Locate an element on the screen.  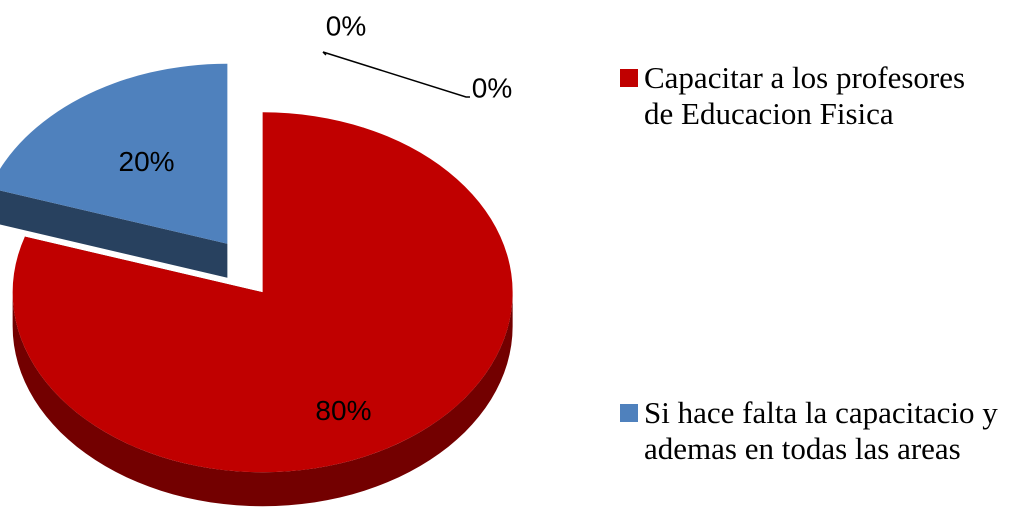
data-label: 20% is located at coordinates (147, 161).